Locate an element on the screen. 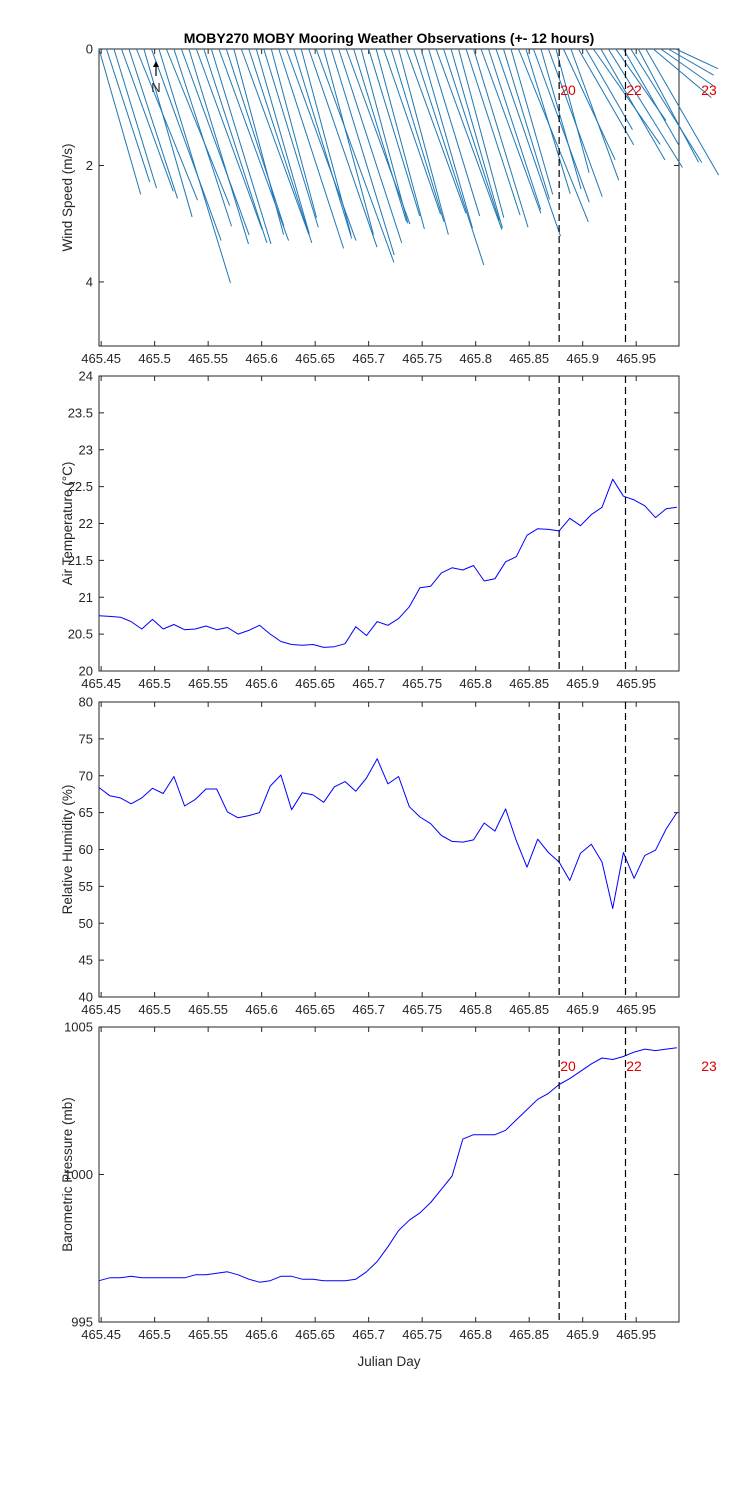 The height and width of the screenshot is (1500, 750). barometric-pressure-series-line is located at coordinates (387, 1165).